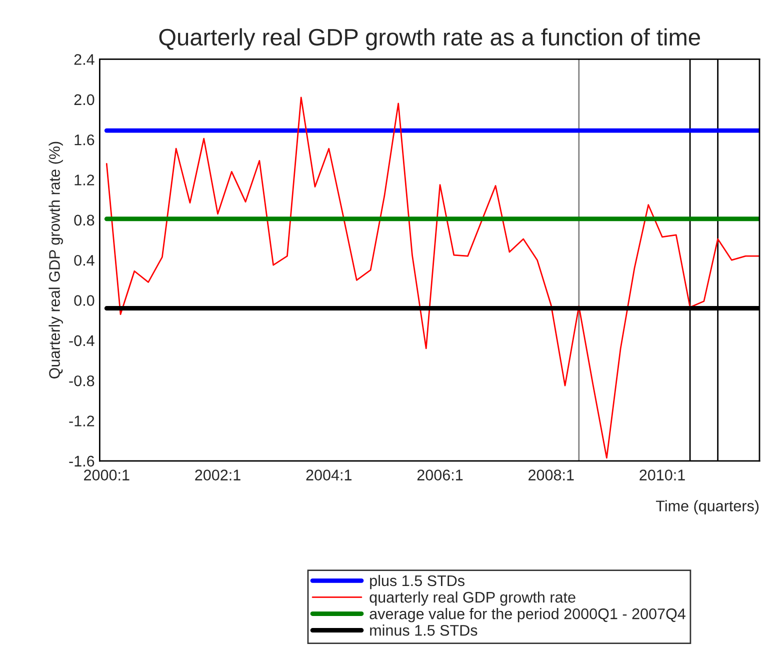 The image size is (761, 651). What do you see at coordinates (417, 582) in the screenshot?
I see `legend-label: plus 1.5 STDs` at bounding box center [417, 582].